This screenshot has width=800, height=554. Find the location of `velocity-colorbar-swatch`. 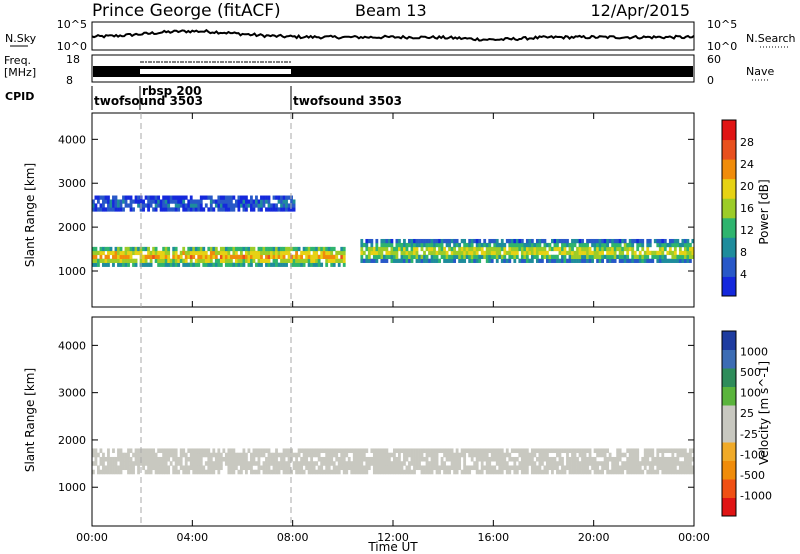

velocity-colorbar-swatch is located at coordinates (729, 414).